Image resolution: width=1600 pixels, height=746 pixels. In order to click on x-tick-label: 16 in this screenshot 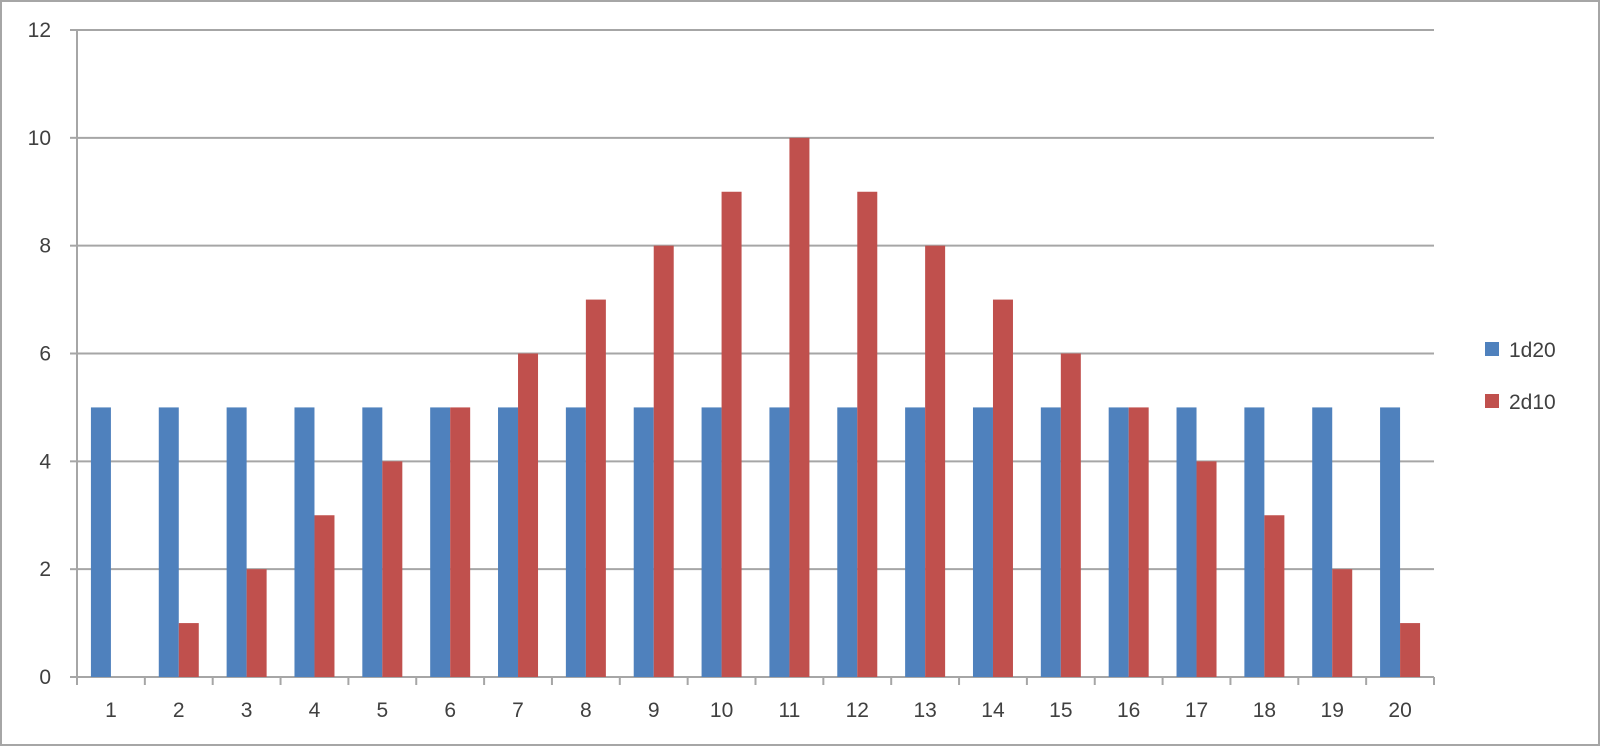, I will do `click(1128, 710)`.